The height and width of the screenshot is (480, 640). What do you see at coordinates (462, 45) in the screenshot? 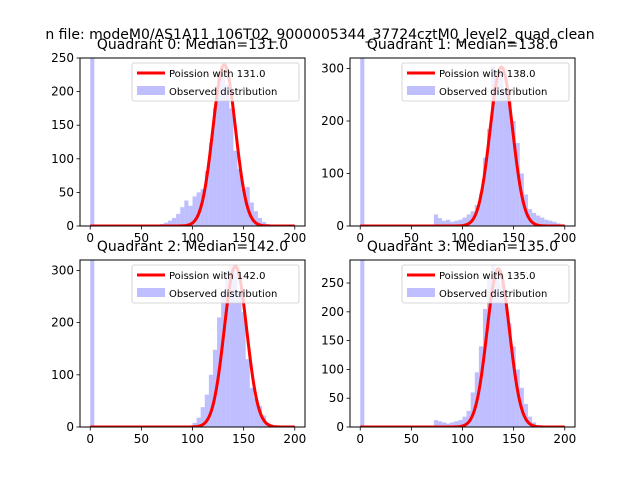
I see `chart-title: Quadrant 1: Median=138.0` at bounding box center [462, 45].